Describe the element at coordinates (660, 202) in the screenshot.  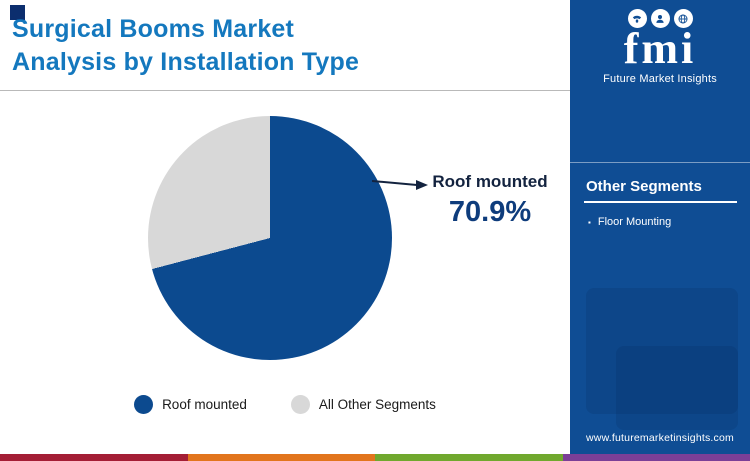
I see `other-segments-underline` at that location.